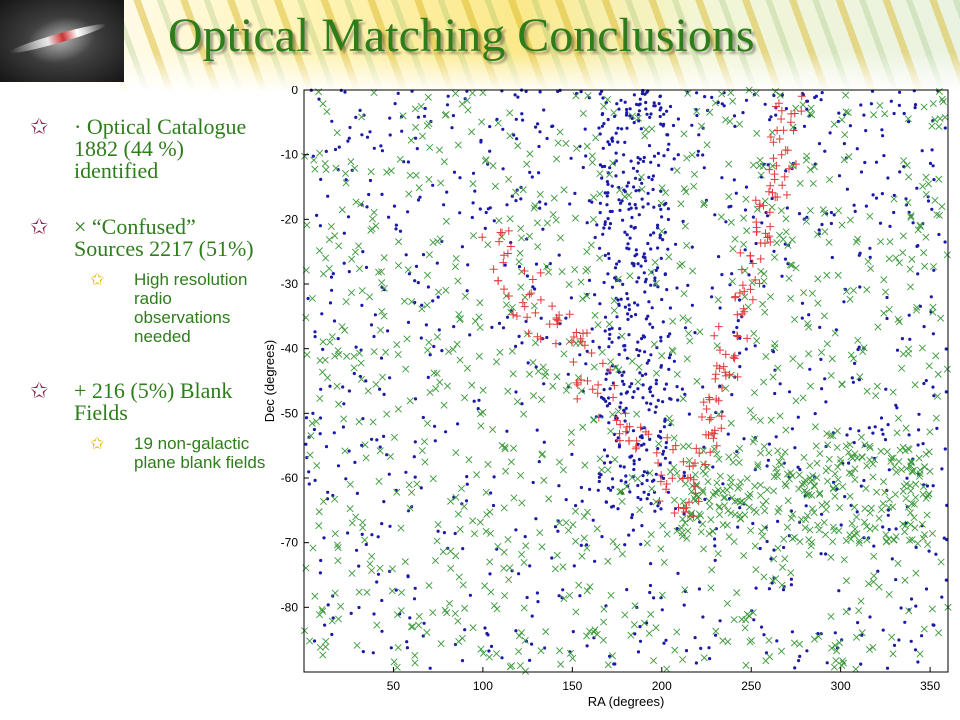  I want to click on x-tick-label: 350, so click(930, 686).